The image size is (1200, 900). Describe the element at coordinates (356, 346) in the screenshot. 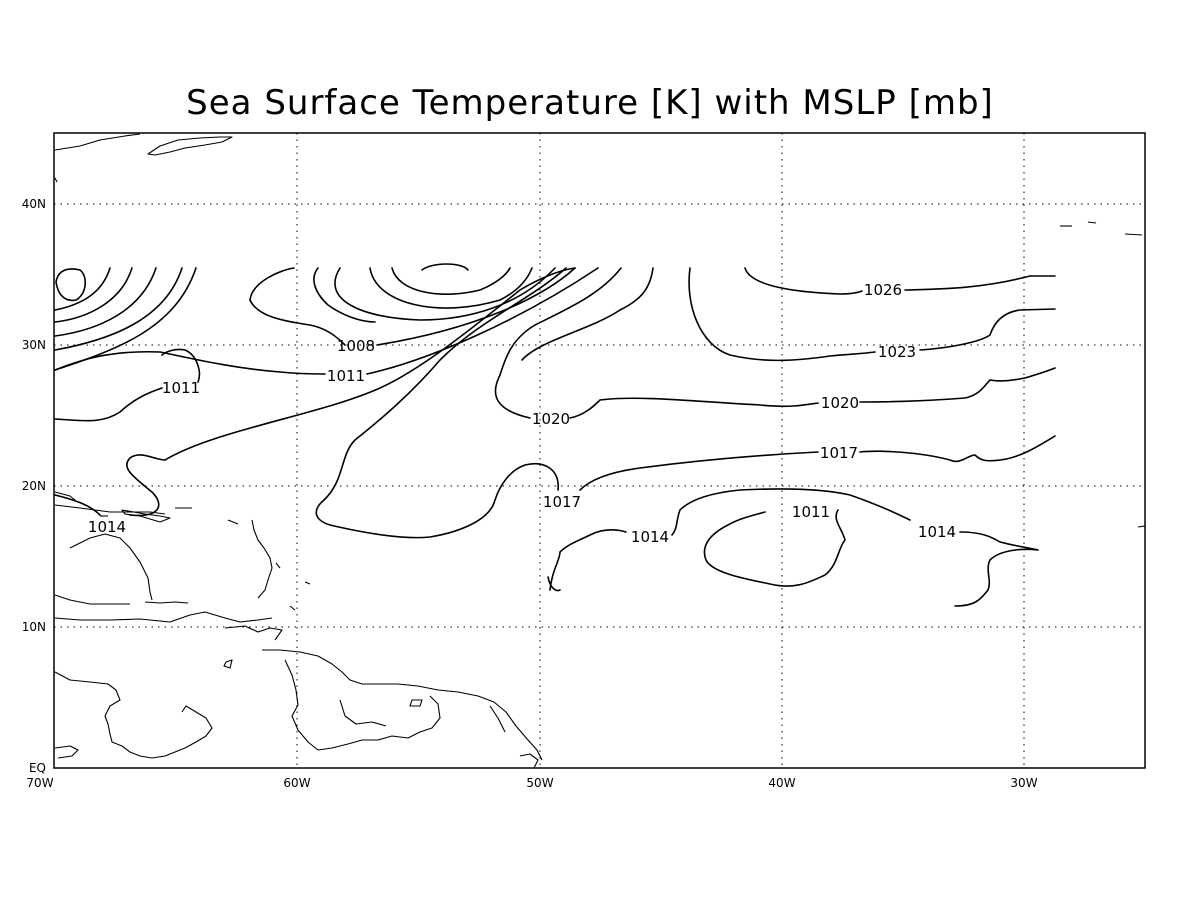

I see `contour-label: 1008` at that location.